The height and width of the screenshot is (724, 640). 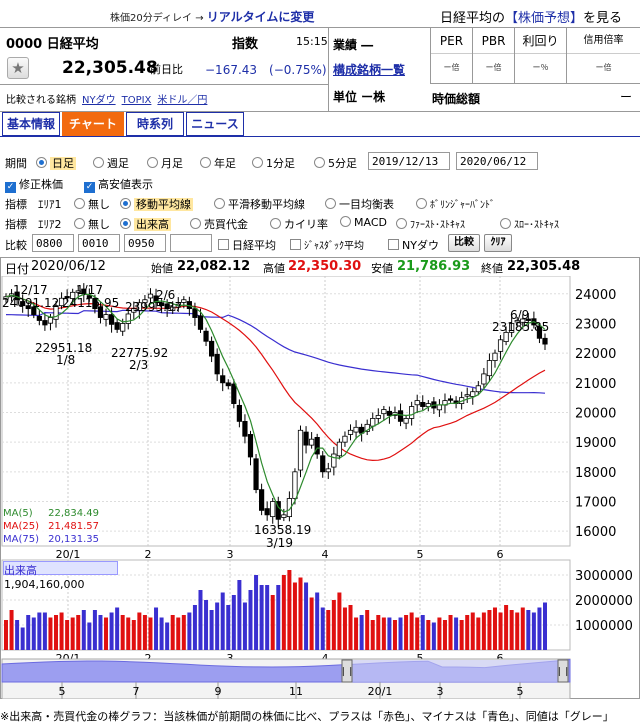 I want to click on ind2-slow-stoch: ｽﾛｰ･ｽﾄｷｬｽ, so click(x=529, y=223).